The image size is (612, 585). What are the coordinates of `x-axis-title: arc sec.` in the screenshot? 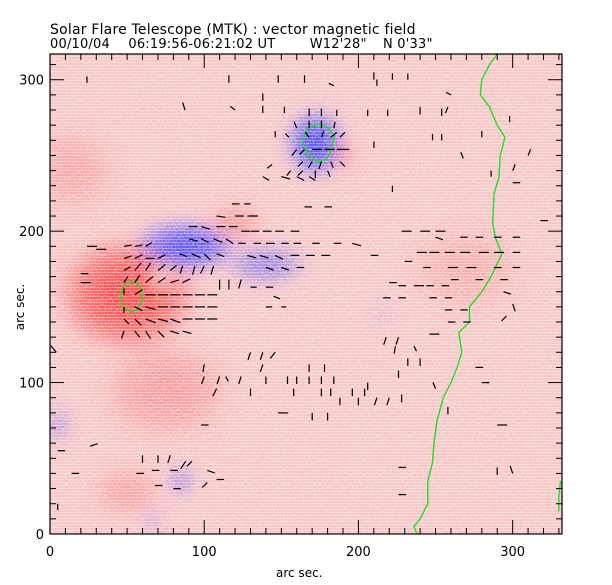 It's located at (299, 573).